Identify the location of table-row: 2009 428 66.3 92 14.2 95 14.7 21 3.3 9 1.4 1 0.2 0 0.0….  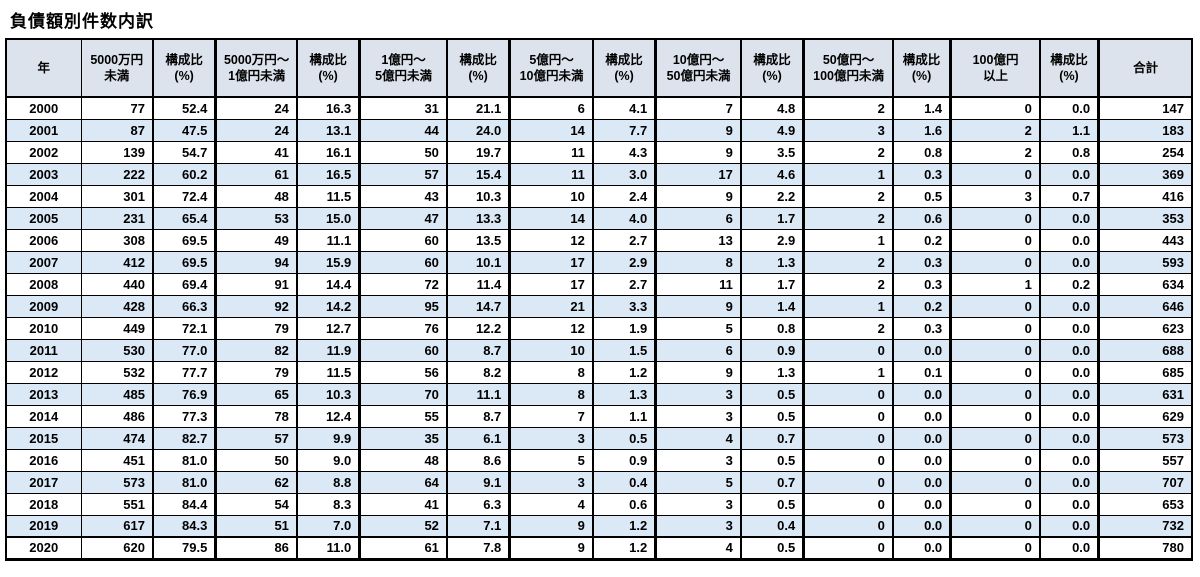
(599, 306).